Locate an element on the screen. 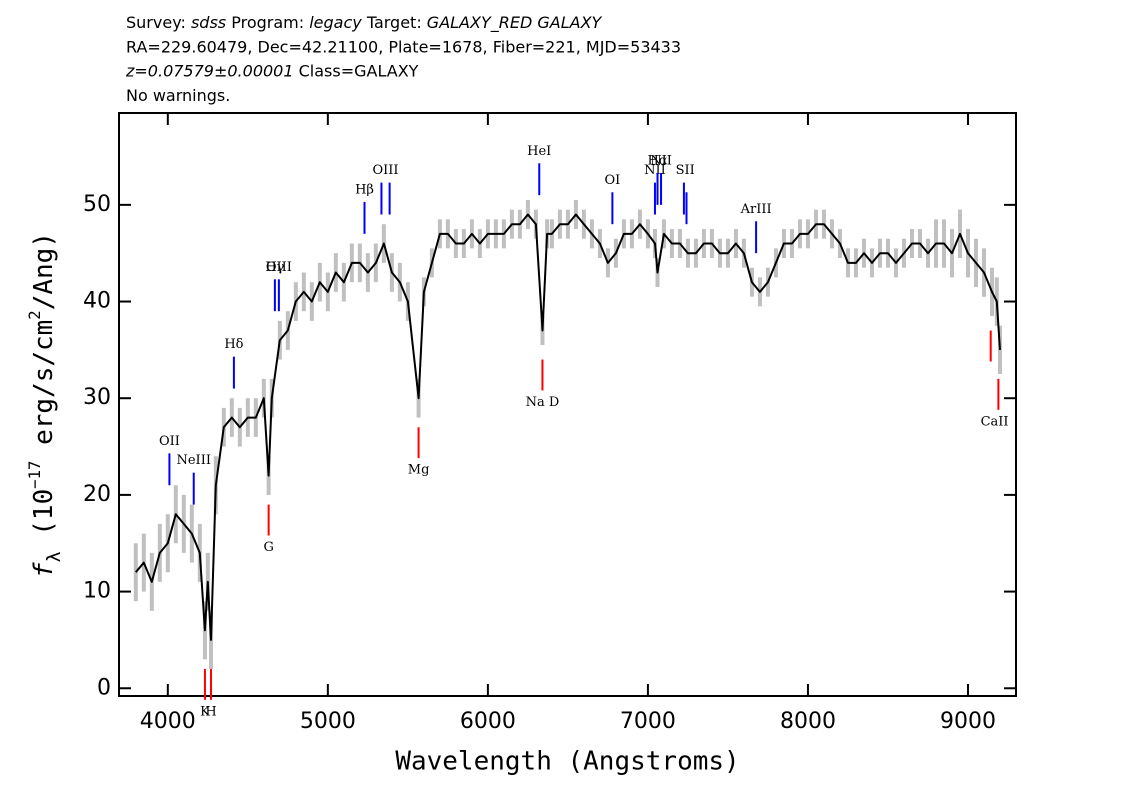 The image size is (1134, 810). text-segment: z=0.07579±0.00001 is located at coordinates (209, 70).